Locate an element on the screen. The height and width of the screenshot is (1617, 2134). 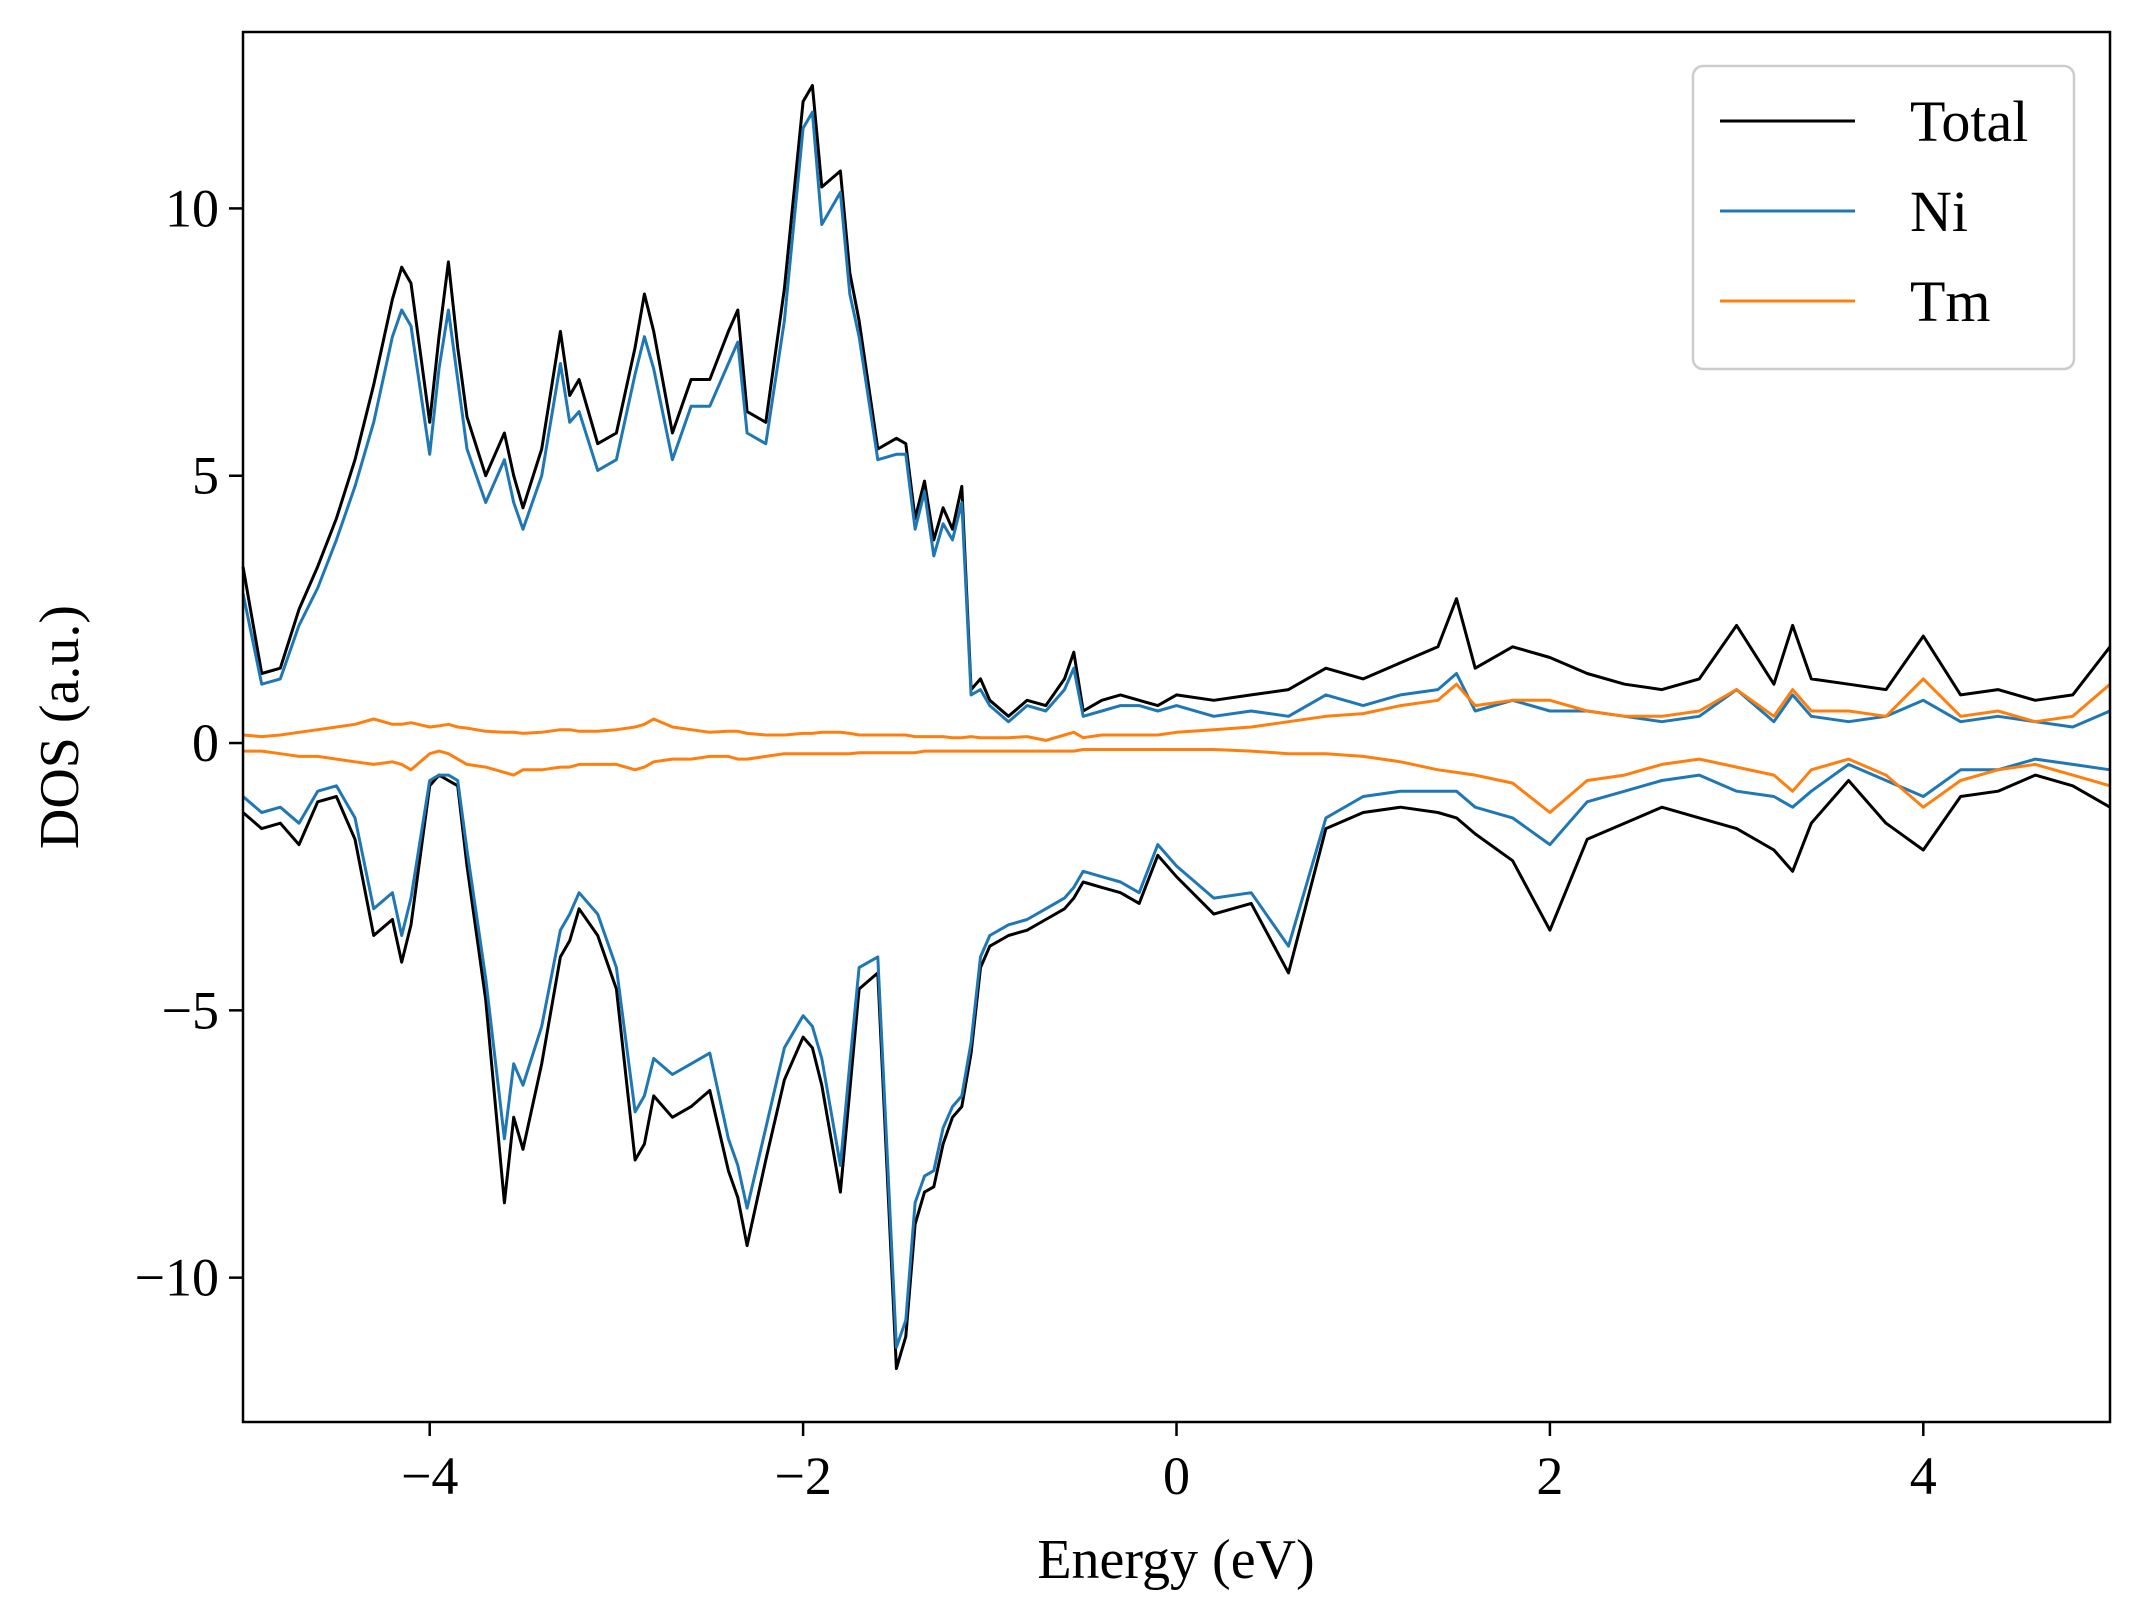
y-axis: −10 −5 0 5 10 is located at coordinates (189, 743).